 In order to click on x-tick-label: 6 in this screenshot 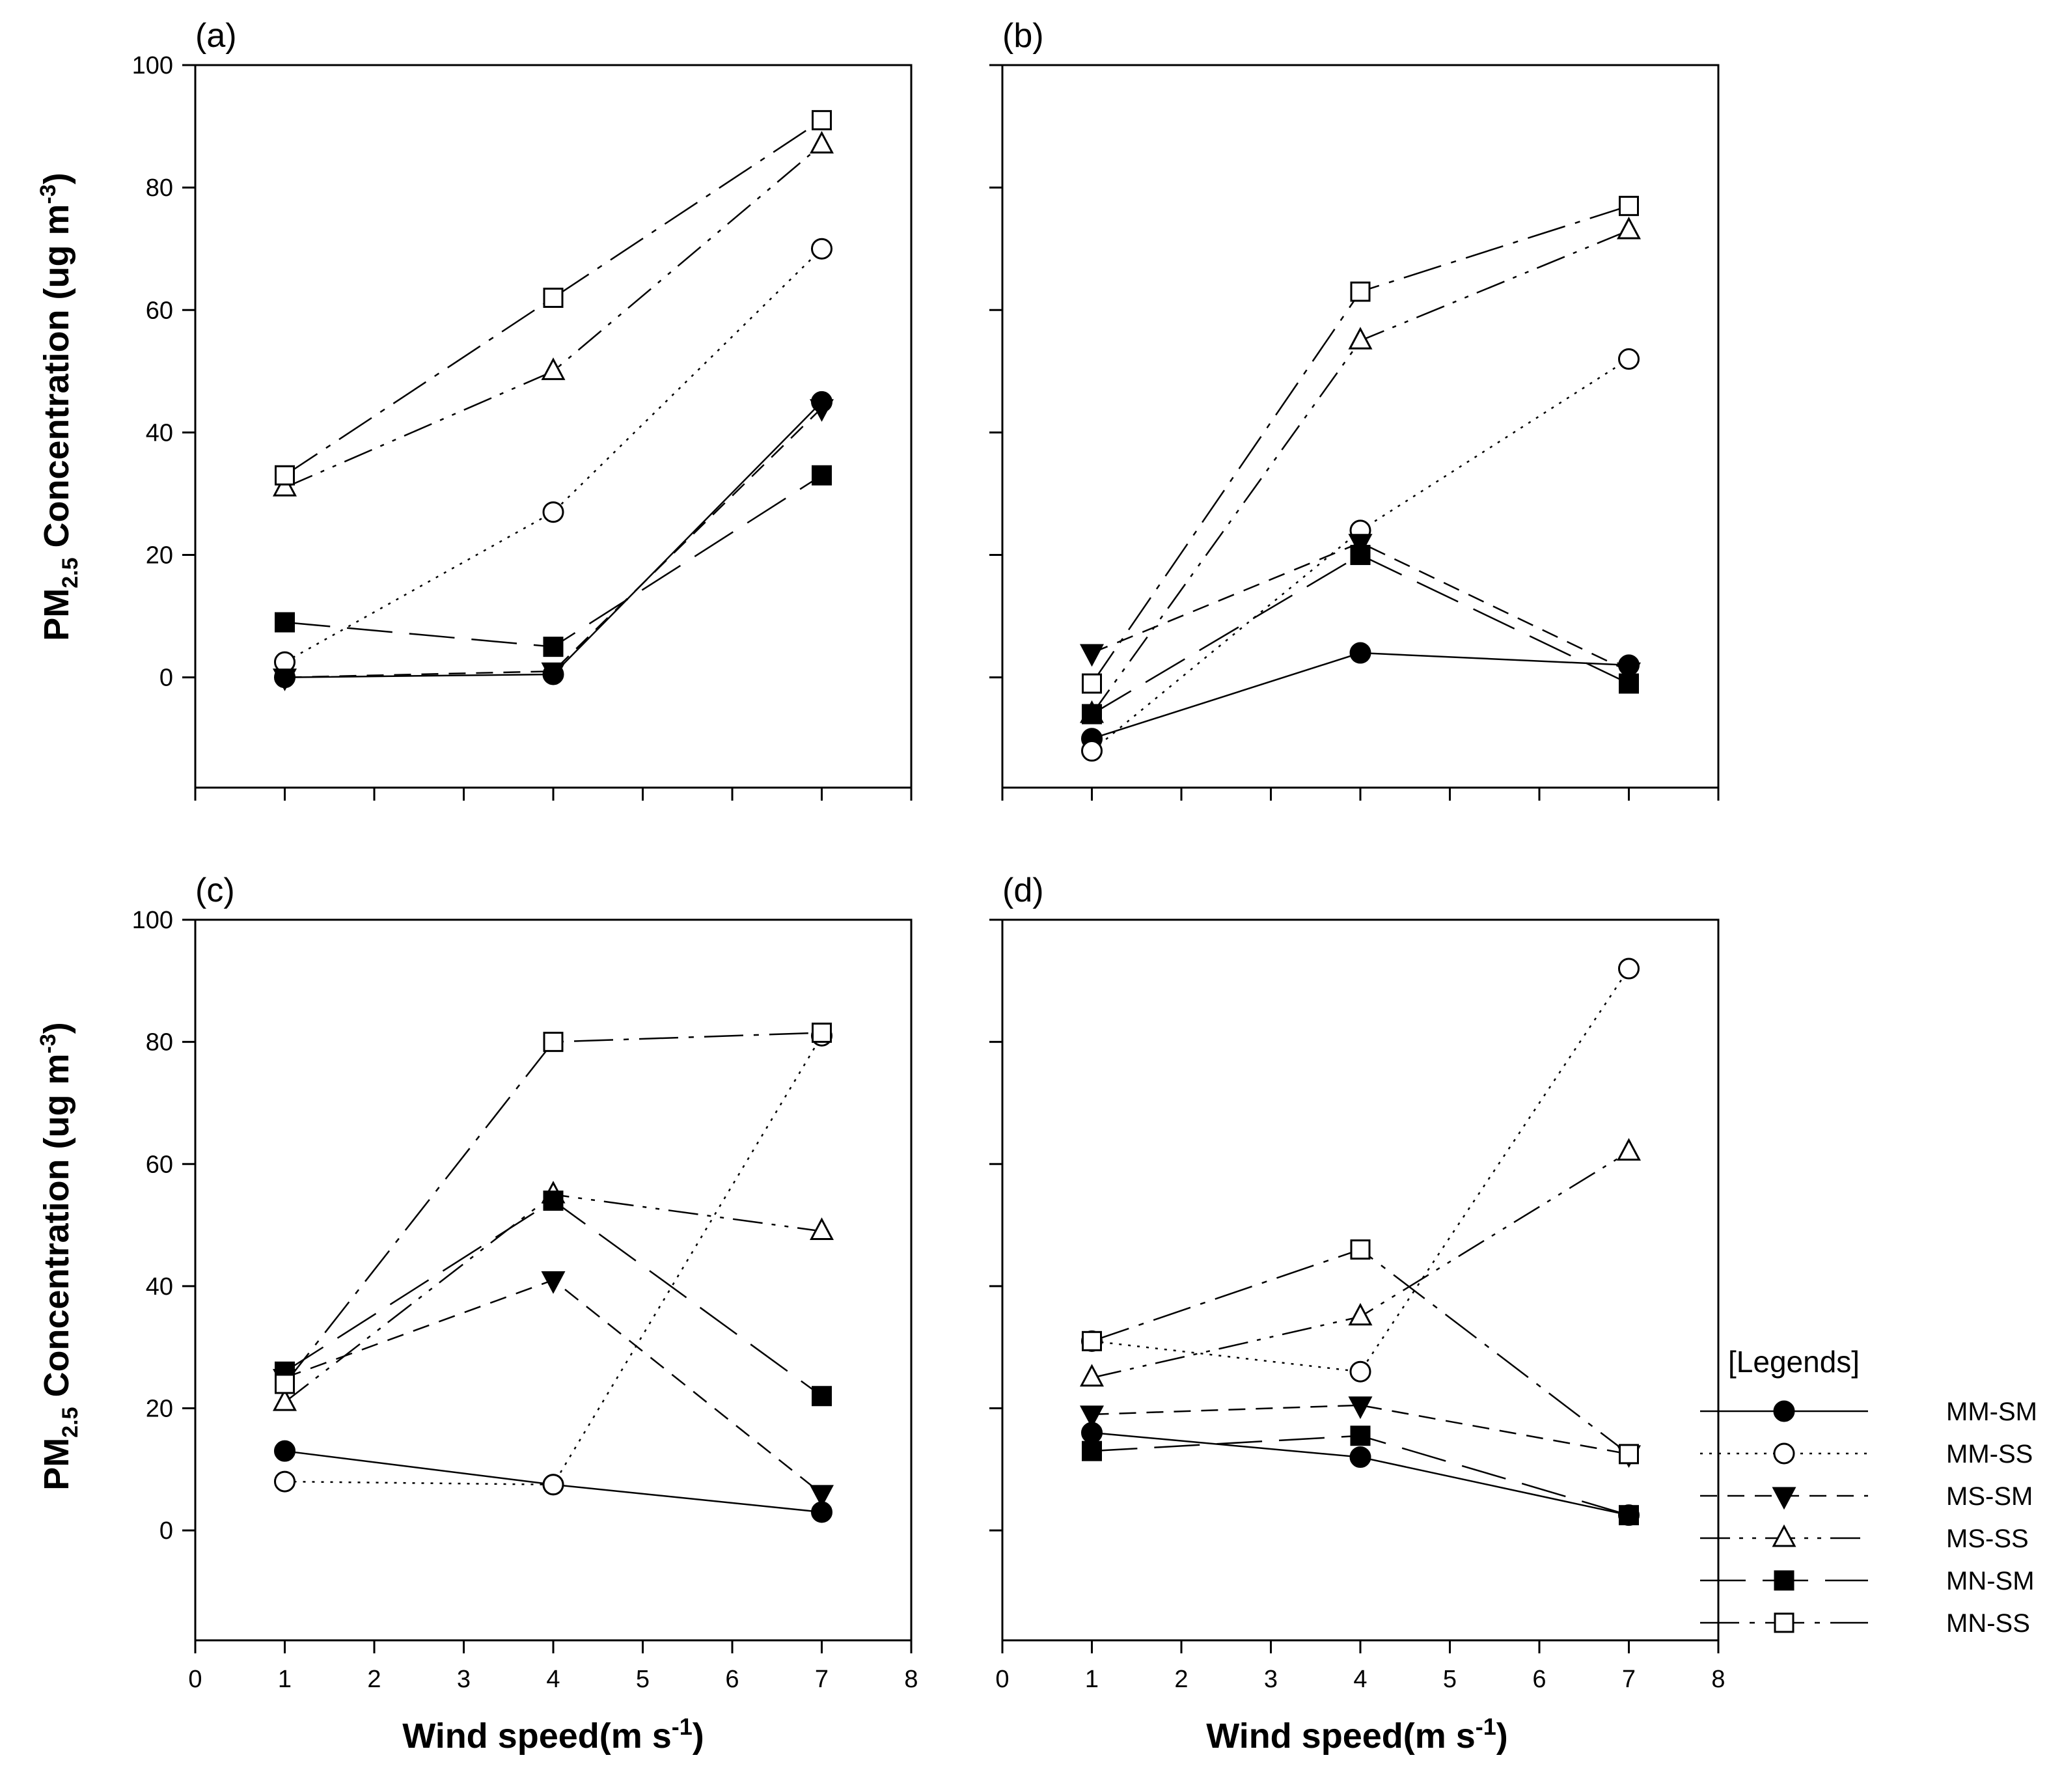, I will do `click(732, 1680)`.